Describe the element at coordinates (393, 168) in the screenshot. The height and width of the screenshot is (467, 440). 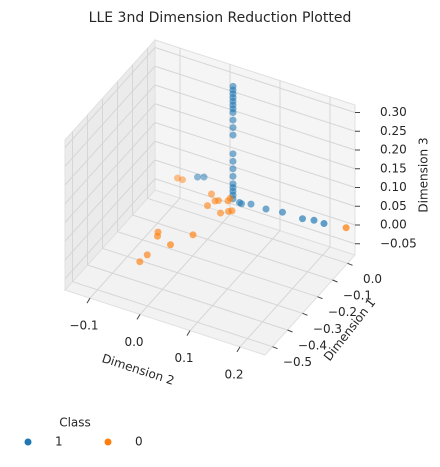
I see `z-tick-label: 0.15` at that location.